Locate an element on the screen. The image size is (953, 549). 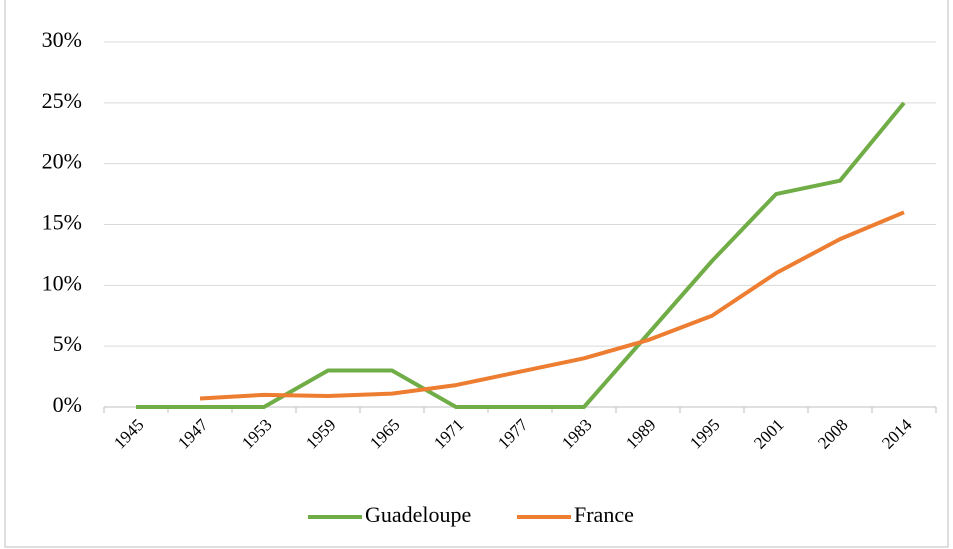
x-tick-label: 1953 is located at coordinates (256, 433).